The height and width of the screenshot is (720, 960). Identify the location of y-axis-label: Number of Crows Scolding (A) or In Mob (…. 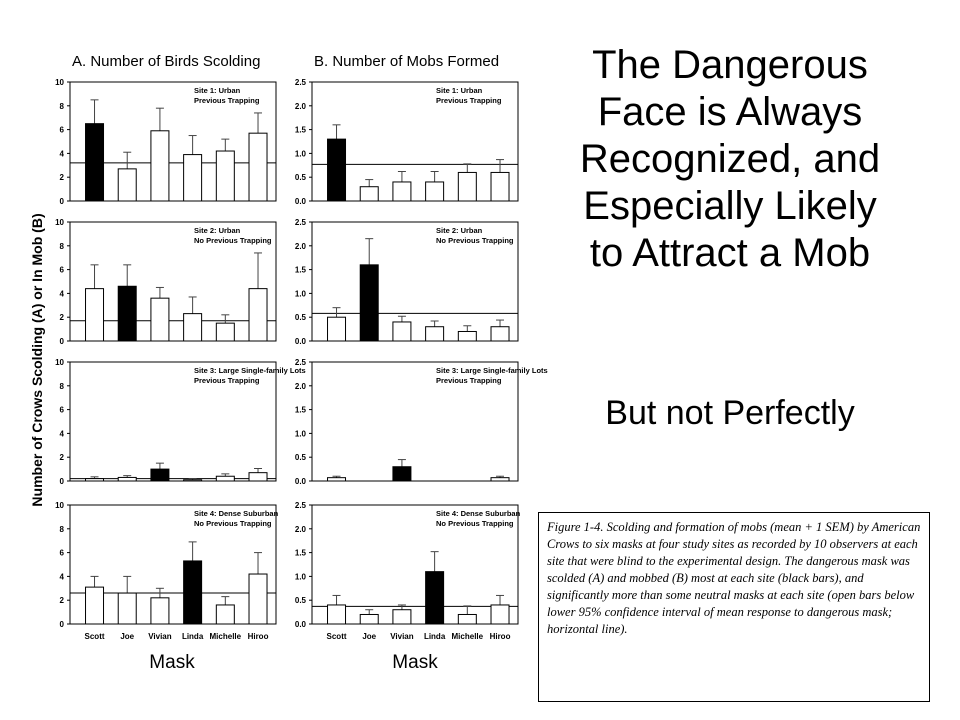
(37, 359).